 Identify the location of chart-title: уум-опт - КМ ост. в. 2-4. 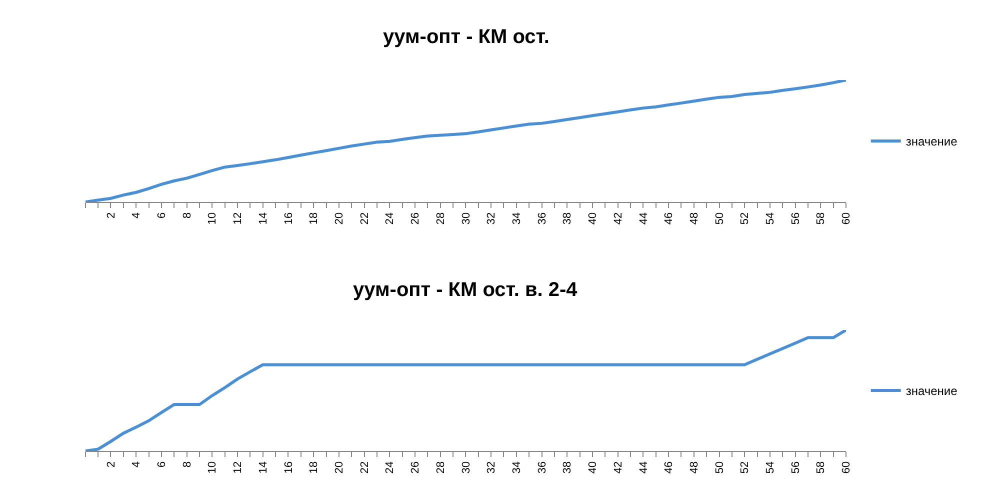
(465, 290).